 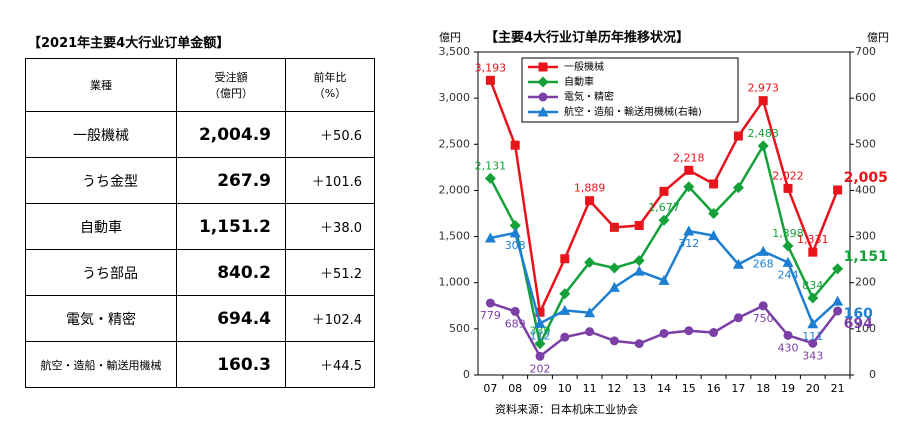 What do you see at coordinates (565, 388) in the screenshot?
I see `x-tick-label: 10` at bounding box center [565, 388].